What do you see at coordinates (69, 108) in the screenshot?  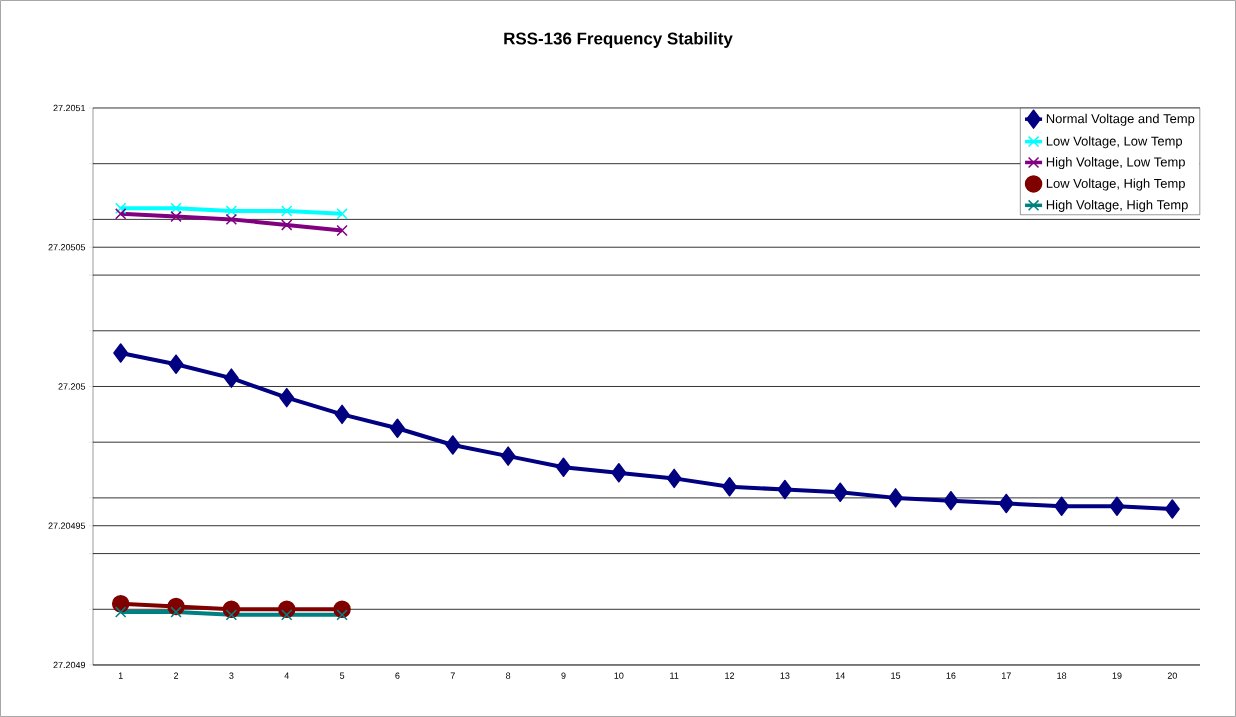 I see `y-tick-label: 27.2051` at bounding box center [69, 108].